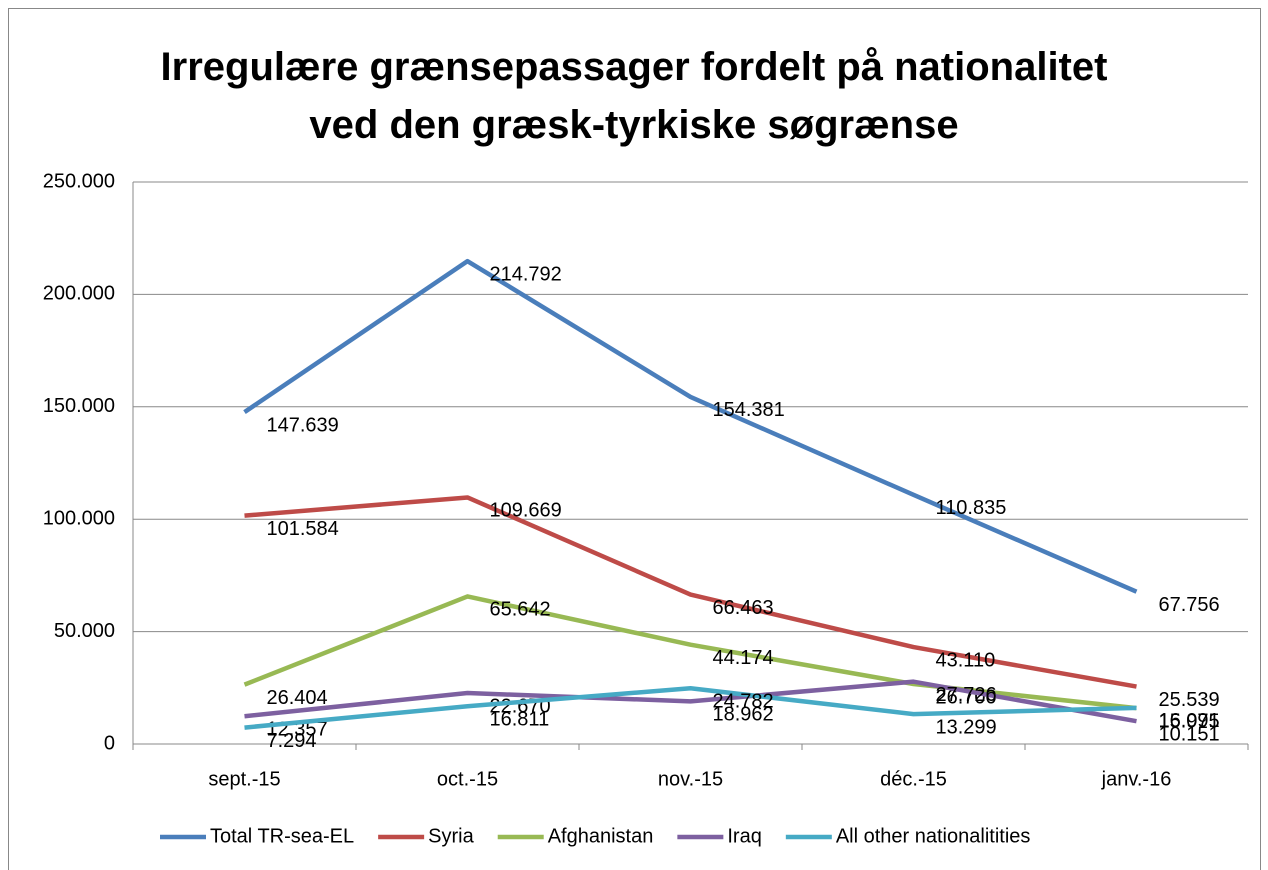 Image resolution: width=1268 pixels, height=870 pixels. I want to click on data-label: 16.811, so click(520, 719).